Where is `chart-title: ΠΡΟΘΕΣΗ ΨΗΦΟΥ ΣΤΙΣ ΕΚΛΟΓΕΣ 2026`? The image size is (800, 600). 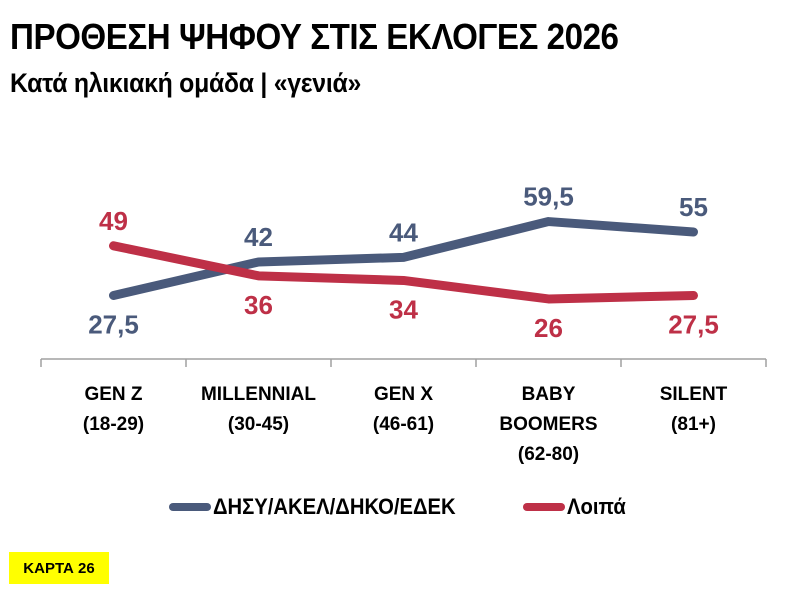
chart-title: ΠΡΟΘΕΣΗ ΨΗΦΟΥ ΣΤΙΣ ΕΚΛΟΓΕΣ 2026 is located at coordinates (314, 36).